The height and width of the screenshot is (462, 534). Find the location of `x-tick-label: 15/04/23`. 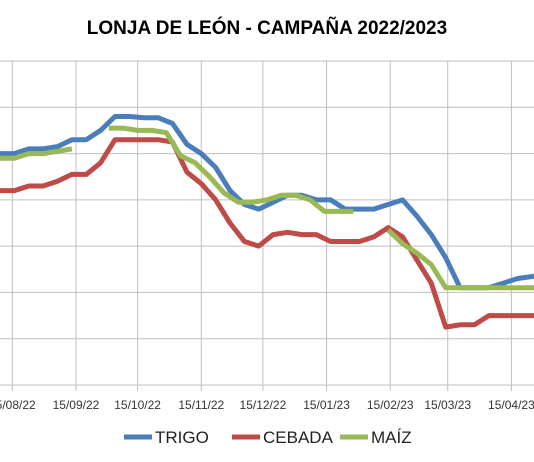

x-tick-label: 15/04/23 is located at coordinates (511, 405).